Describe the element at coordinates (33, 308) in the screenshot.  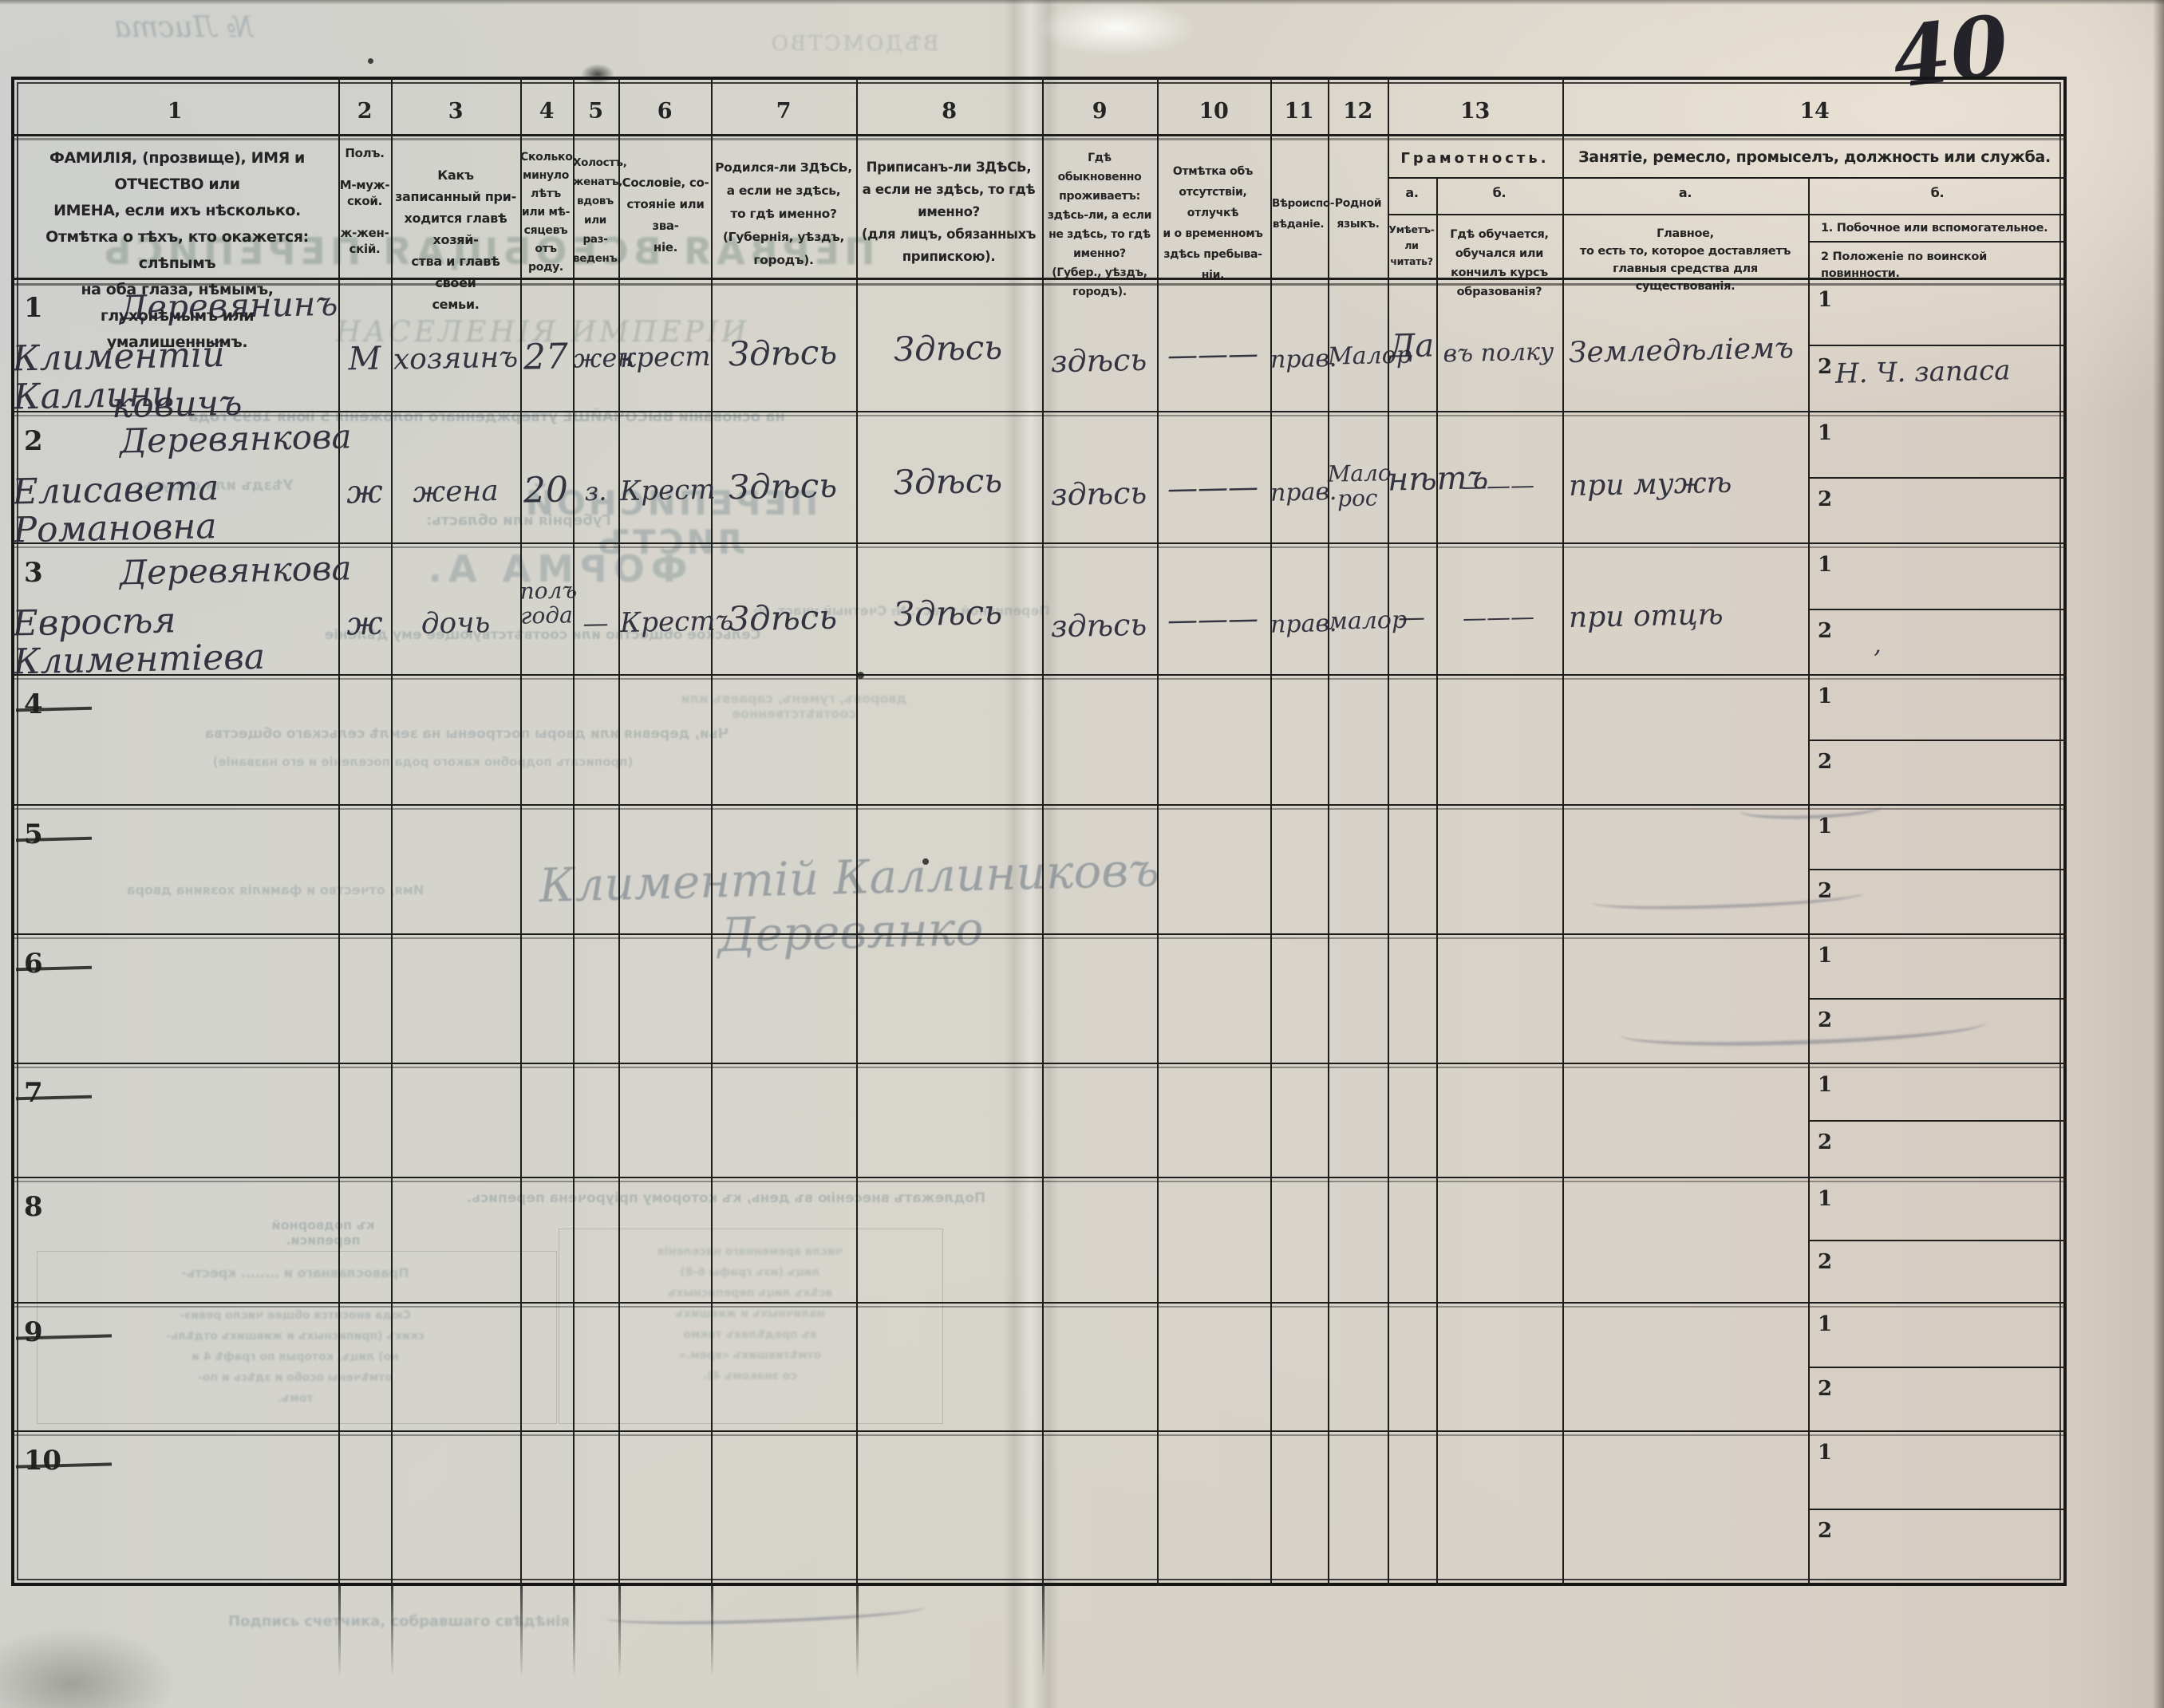
I see `row-number: 1` at that location.